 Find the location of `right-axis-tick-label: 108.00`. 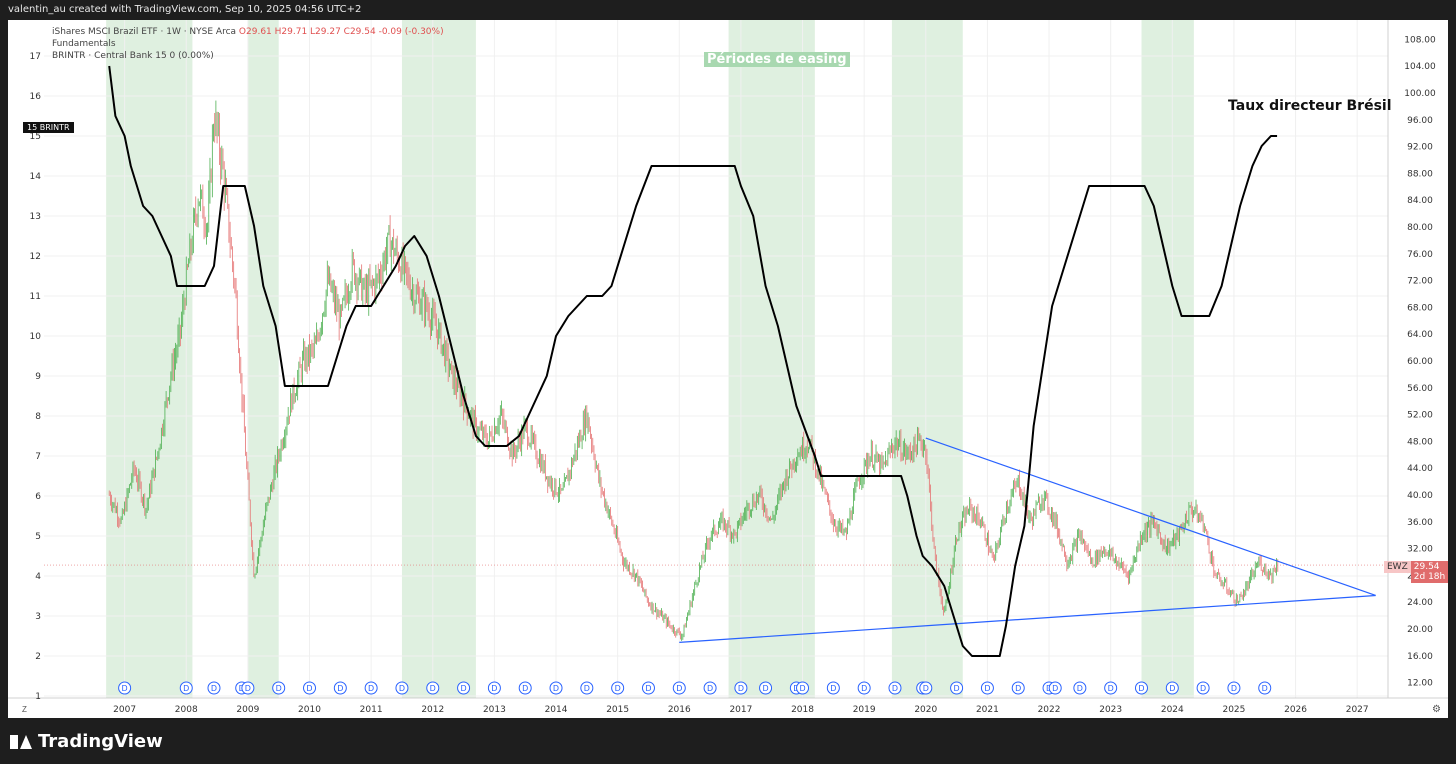

right-axis-tick-label: 108.00 is located at coordinates (1420, 40).